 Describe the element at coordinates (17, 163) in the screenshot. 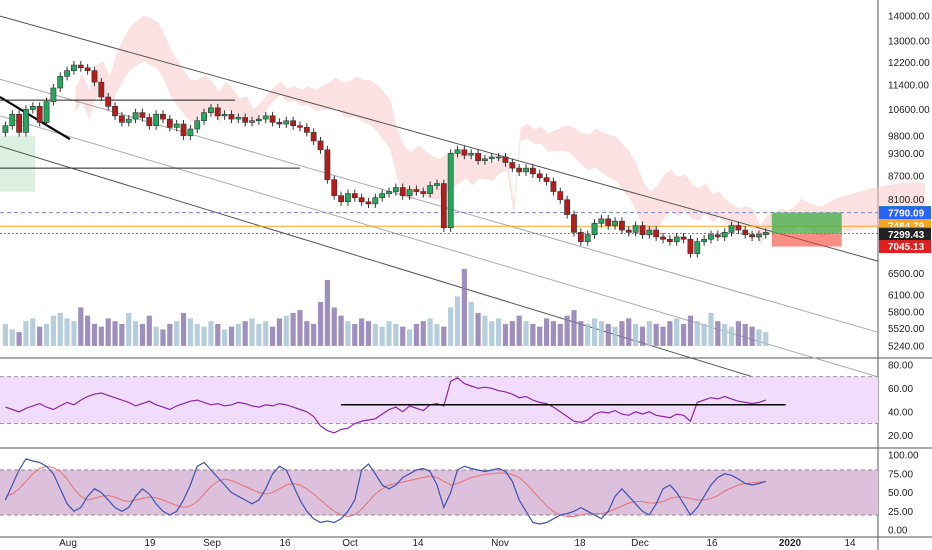

I see `ichimoku-cloud-green` at that location.